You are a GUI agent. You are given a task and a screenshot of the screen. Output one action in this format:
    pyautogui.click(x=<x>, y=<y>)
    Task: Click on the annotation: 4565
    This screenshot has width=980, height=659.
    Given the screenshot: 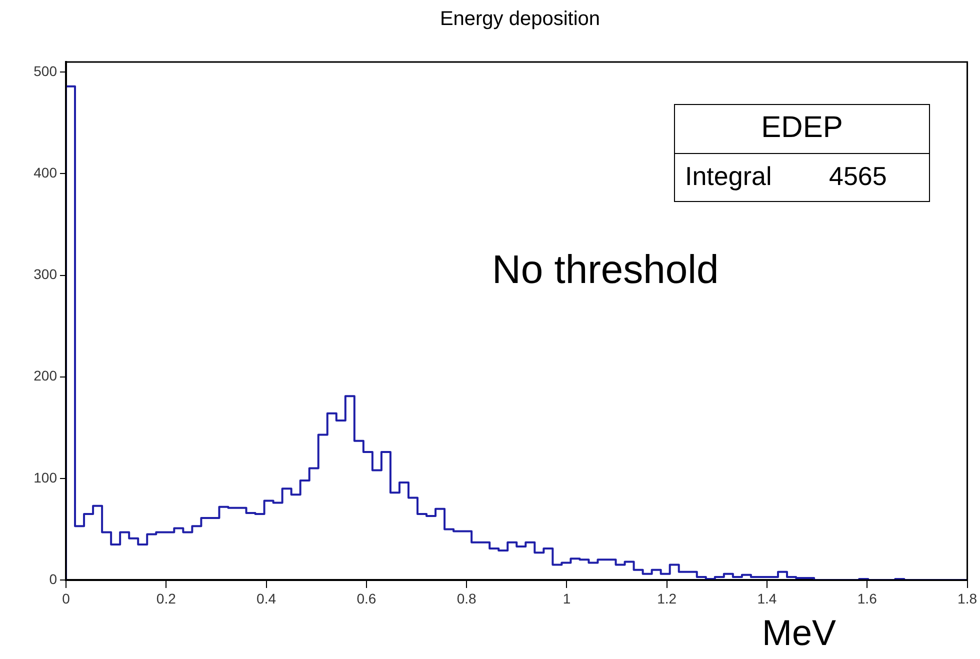 What is the action you would take?
    pyautogui.click(x=858, y=176)
    